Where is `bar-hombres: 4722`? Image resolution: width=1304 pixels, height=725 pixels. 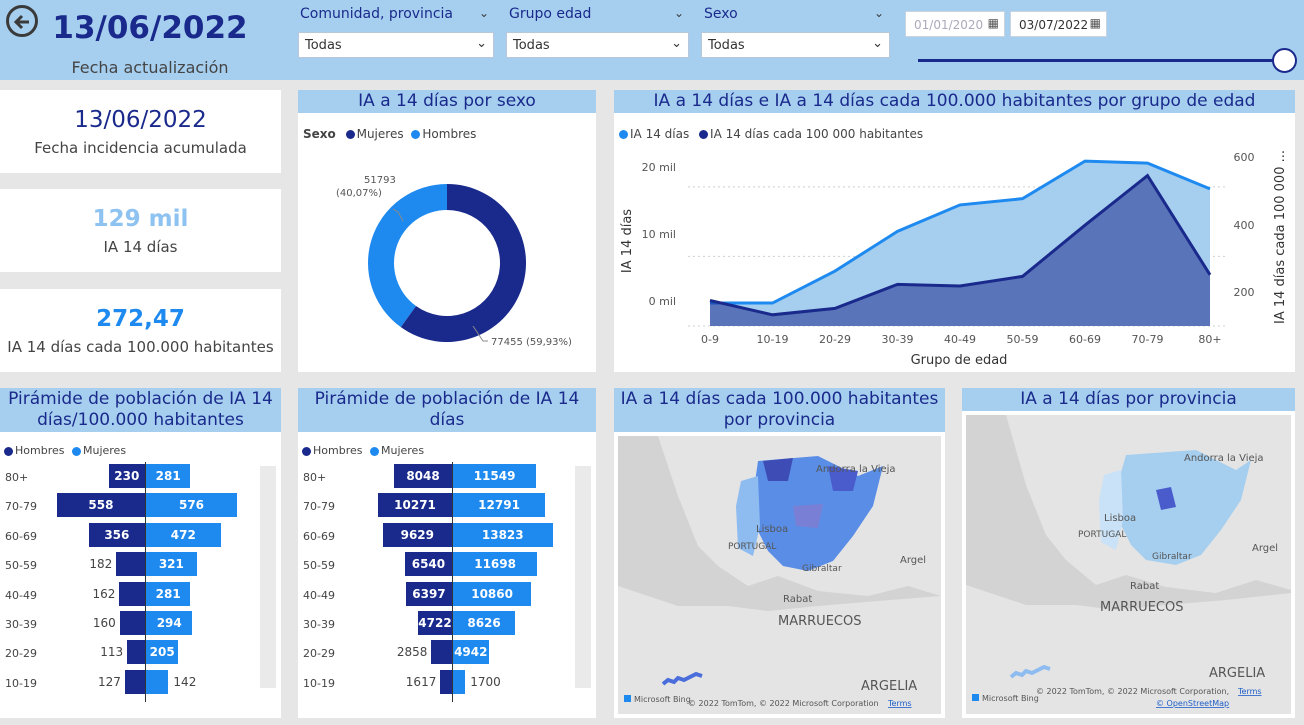
bar-hombres: 4722 is located at coordinates (435, 623).